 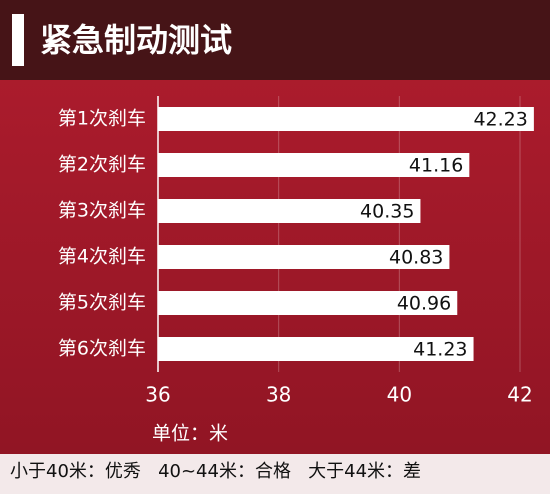 I want to click on chart-title: 紧急制动测试, so click(x=136, y=40).